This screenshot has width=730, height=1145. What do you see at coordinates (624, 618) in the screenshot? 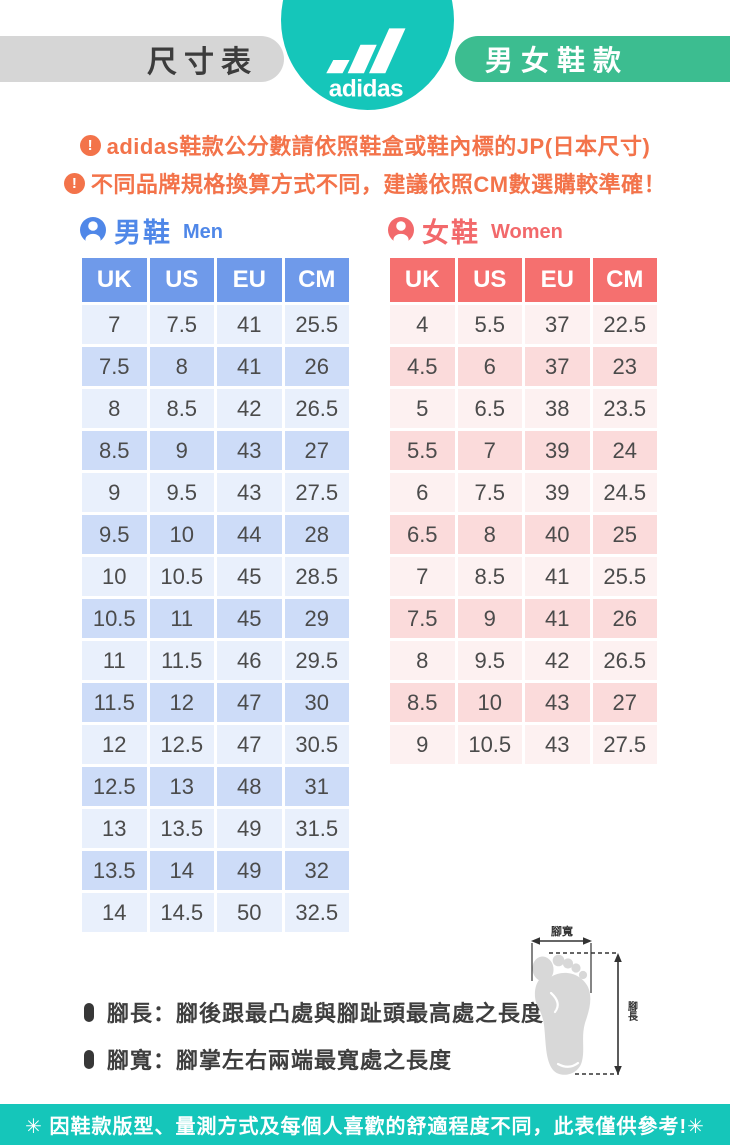
I see `size-cell: 26` at bounding box center [624, 618].